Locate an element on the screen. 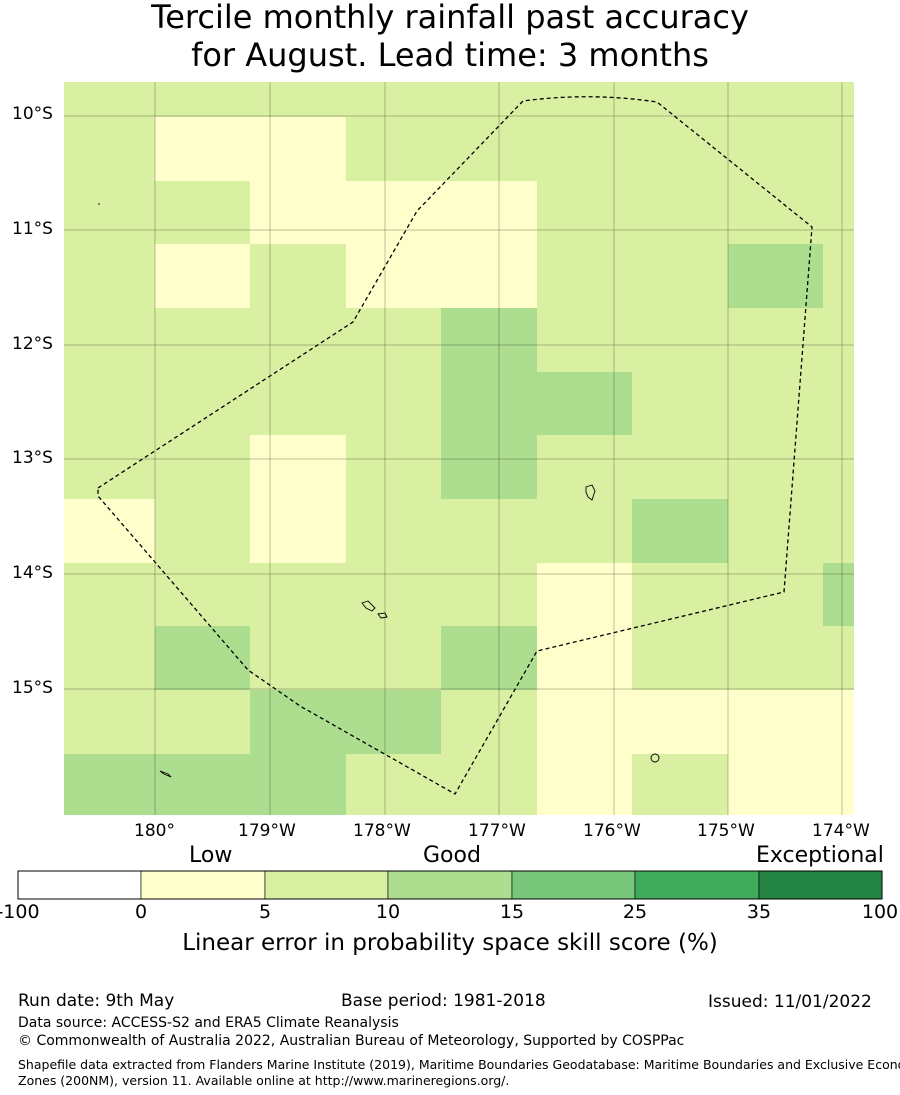 The width and height of the screenshot is (900, 1095). lon-label-175w: 175°W is located at coordinates (726, 831).